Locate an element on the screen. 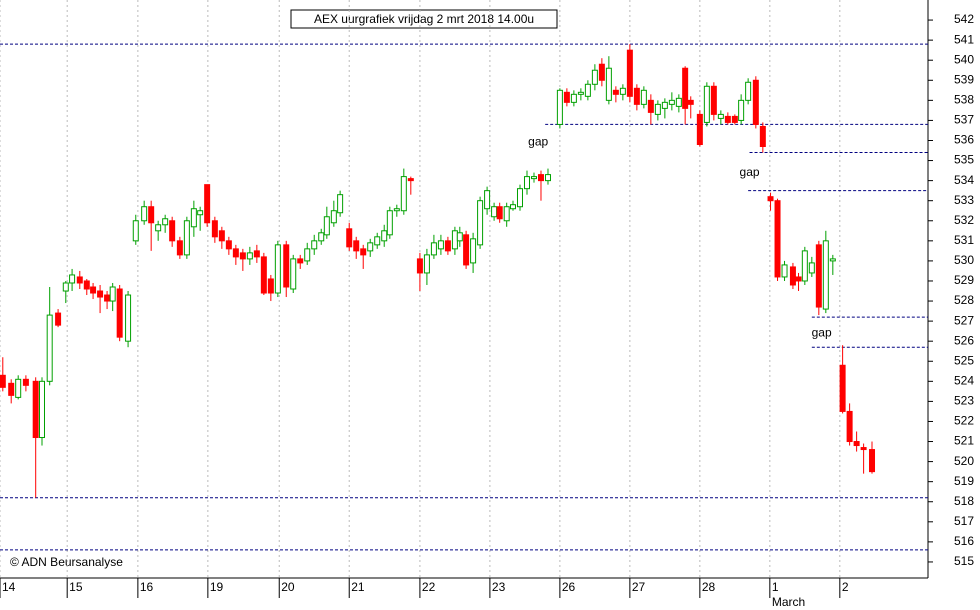 This screenshot has width=980, height=610. x-tick-label: 1 is located at coordinates (775, 587).